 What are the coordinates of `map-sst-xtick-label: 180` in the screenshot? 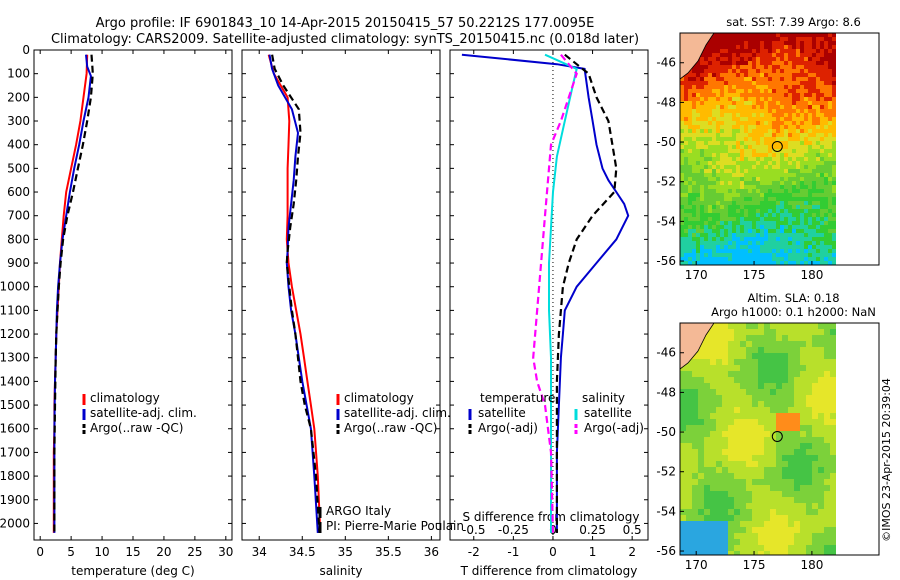 It's located at (811, 275).